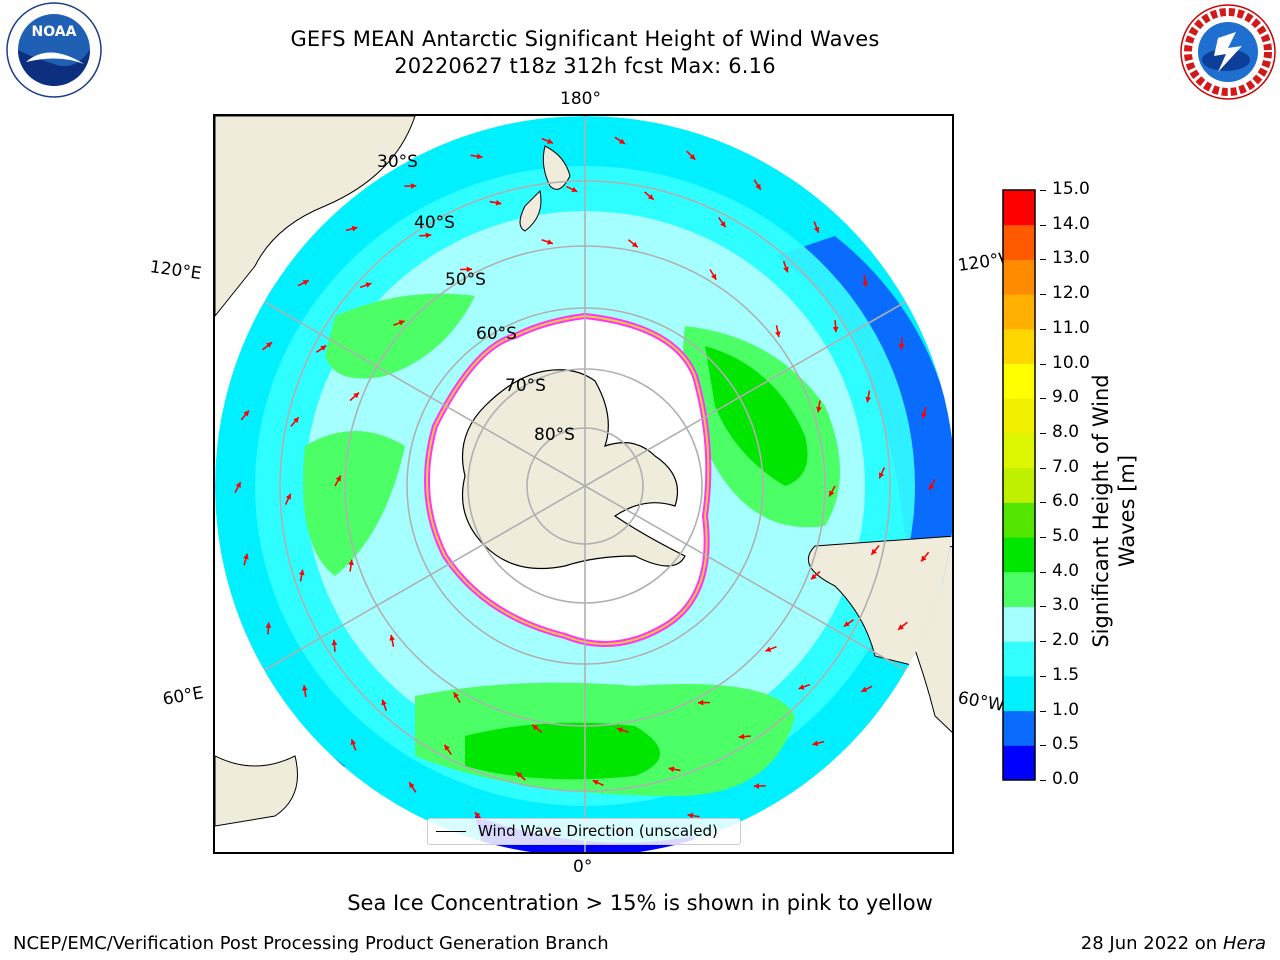 Image resolution: width=1280 pixels, height=960 pixels. Describe the element at coordinates (315, 216) in the screenshot. I see `land-australia-outer` at that location.